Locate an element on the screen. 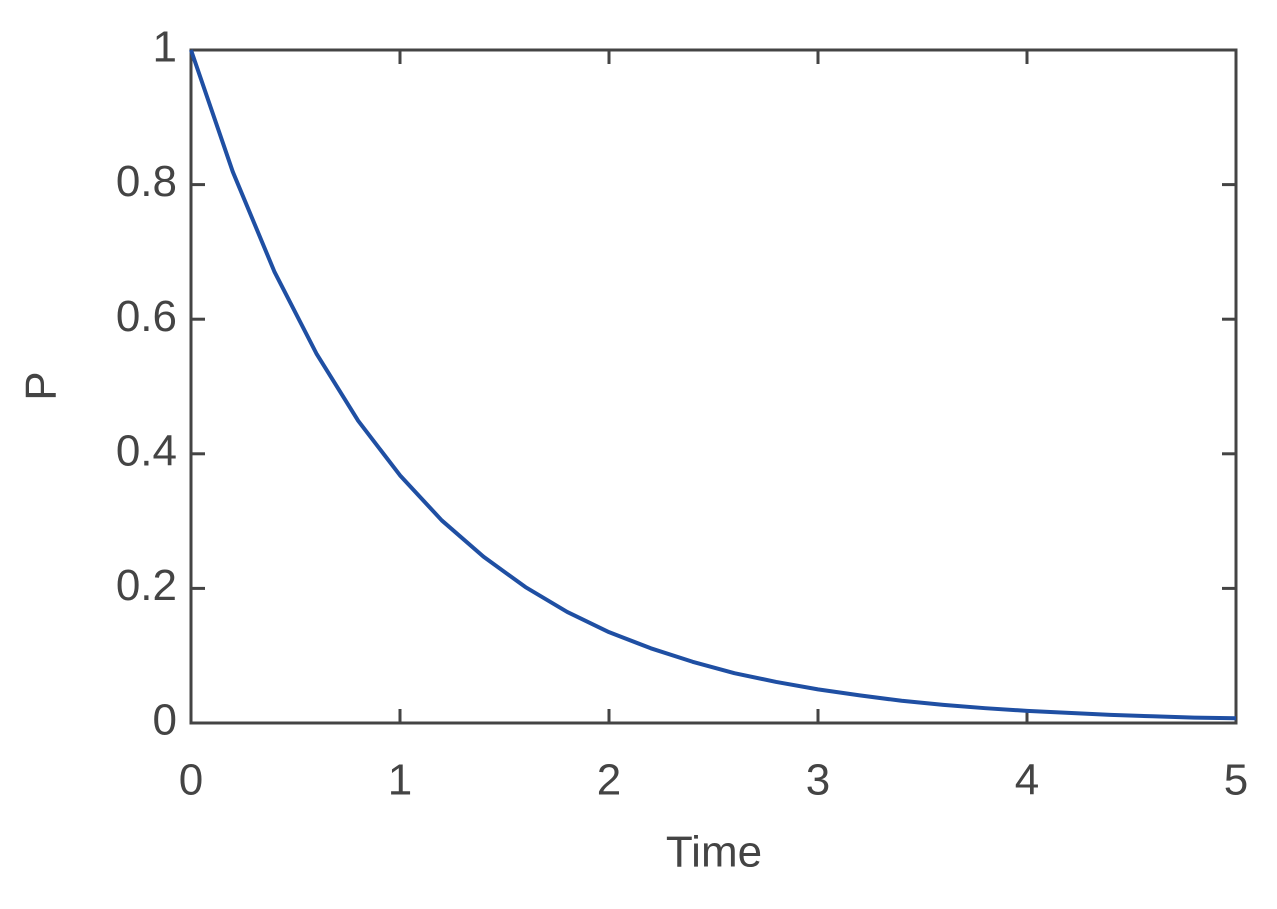 This screenshot has width=1277, height=909. x-axis-label: Time is located at coordinates (714, 852).